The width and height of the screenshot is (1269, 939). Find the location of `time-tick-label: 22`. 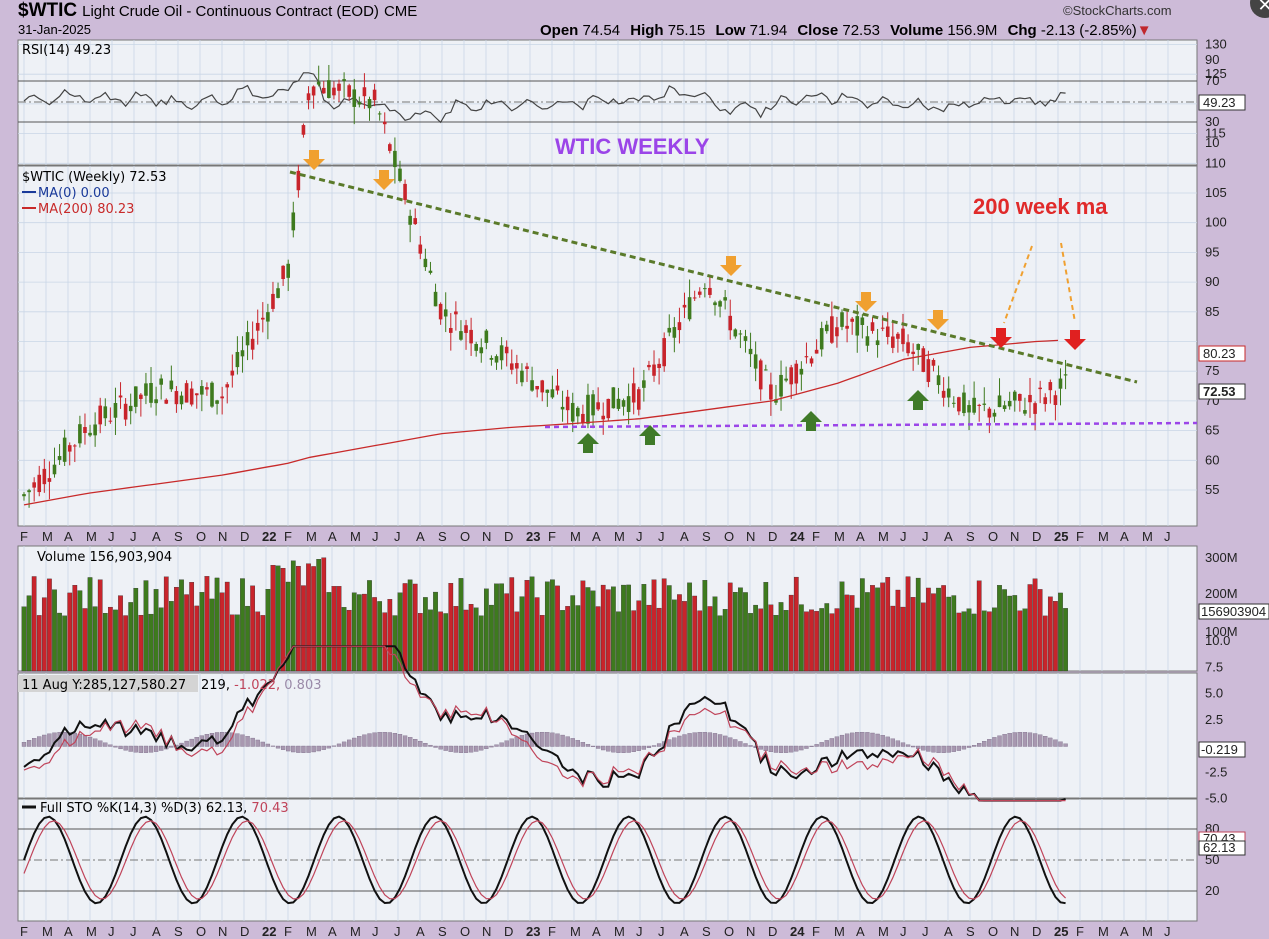

time-tick-label: 22 is located at coordinates (269, 536).